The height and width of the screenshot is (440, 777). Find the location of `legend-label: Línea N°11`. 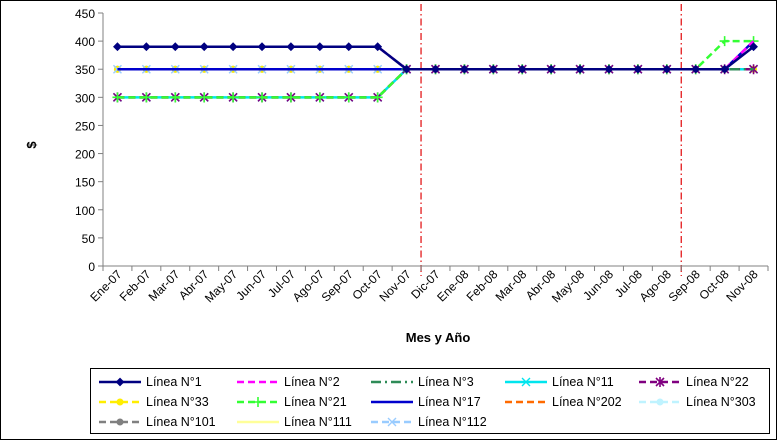

legend-label: Línea N°11 is located at coordinates (583, 382).